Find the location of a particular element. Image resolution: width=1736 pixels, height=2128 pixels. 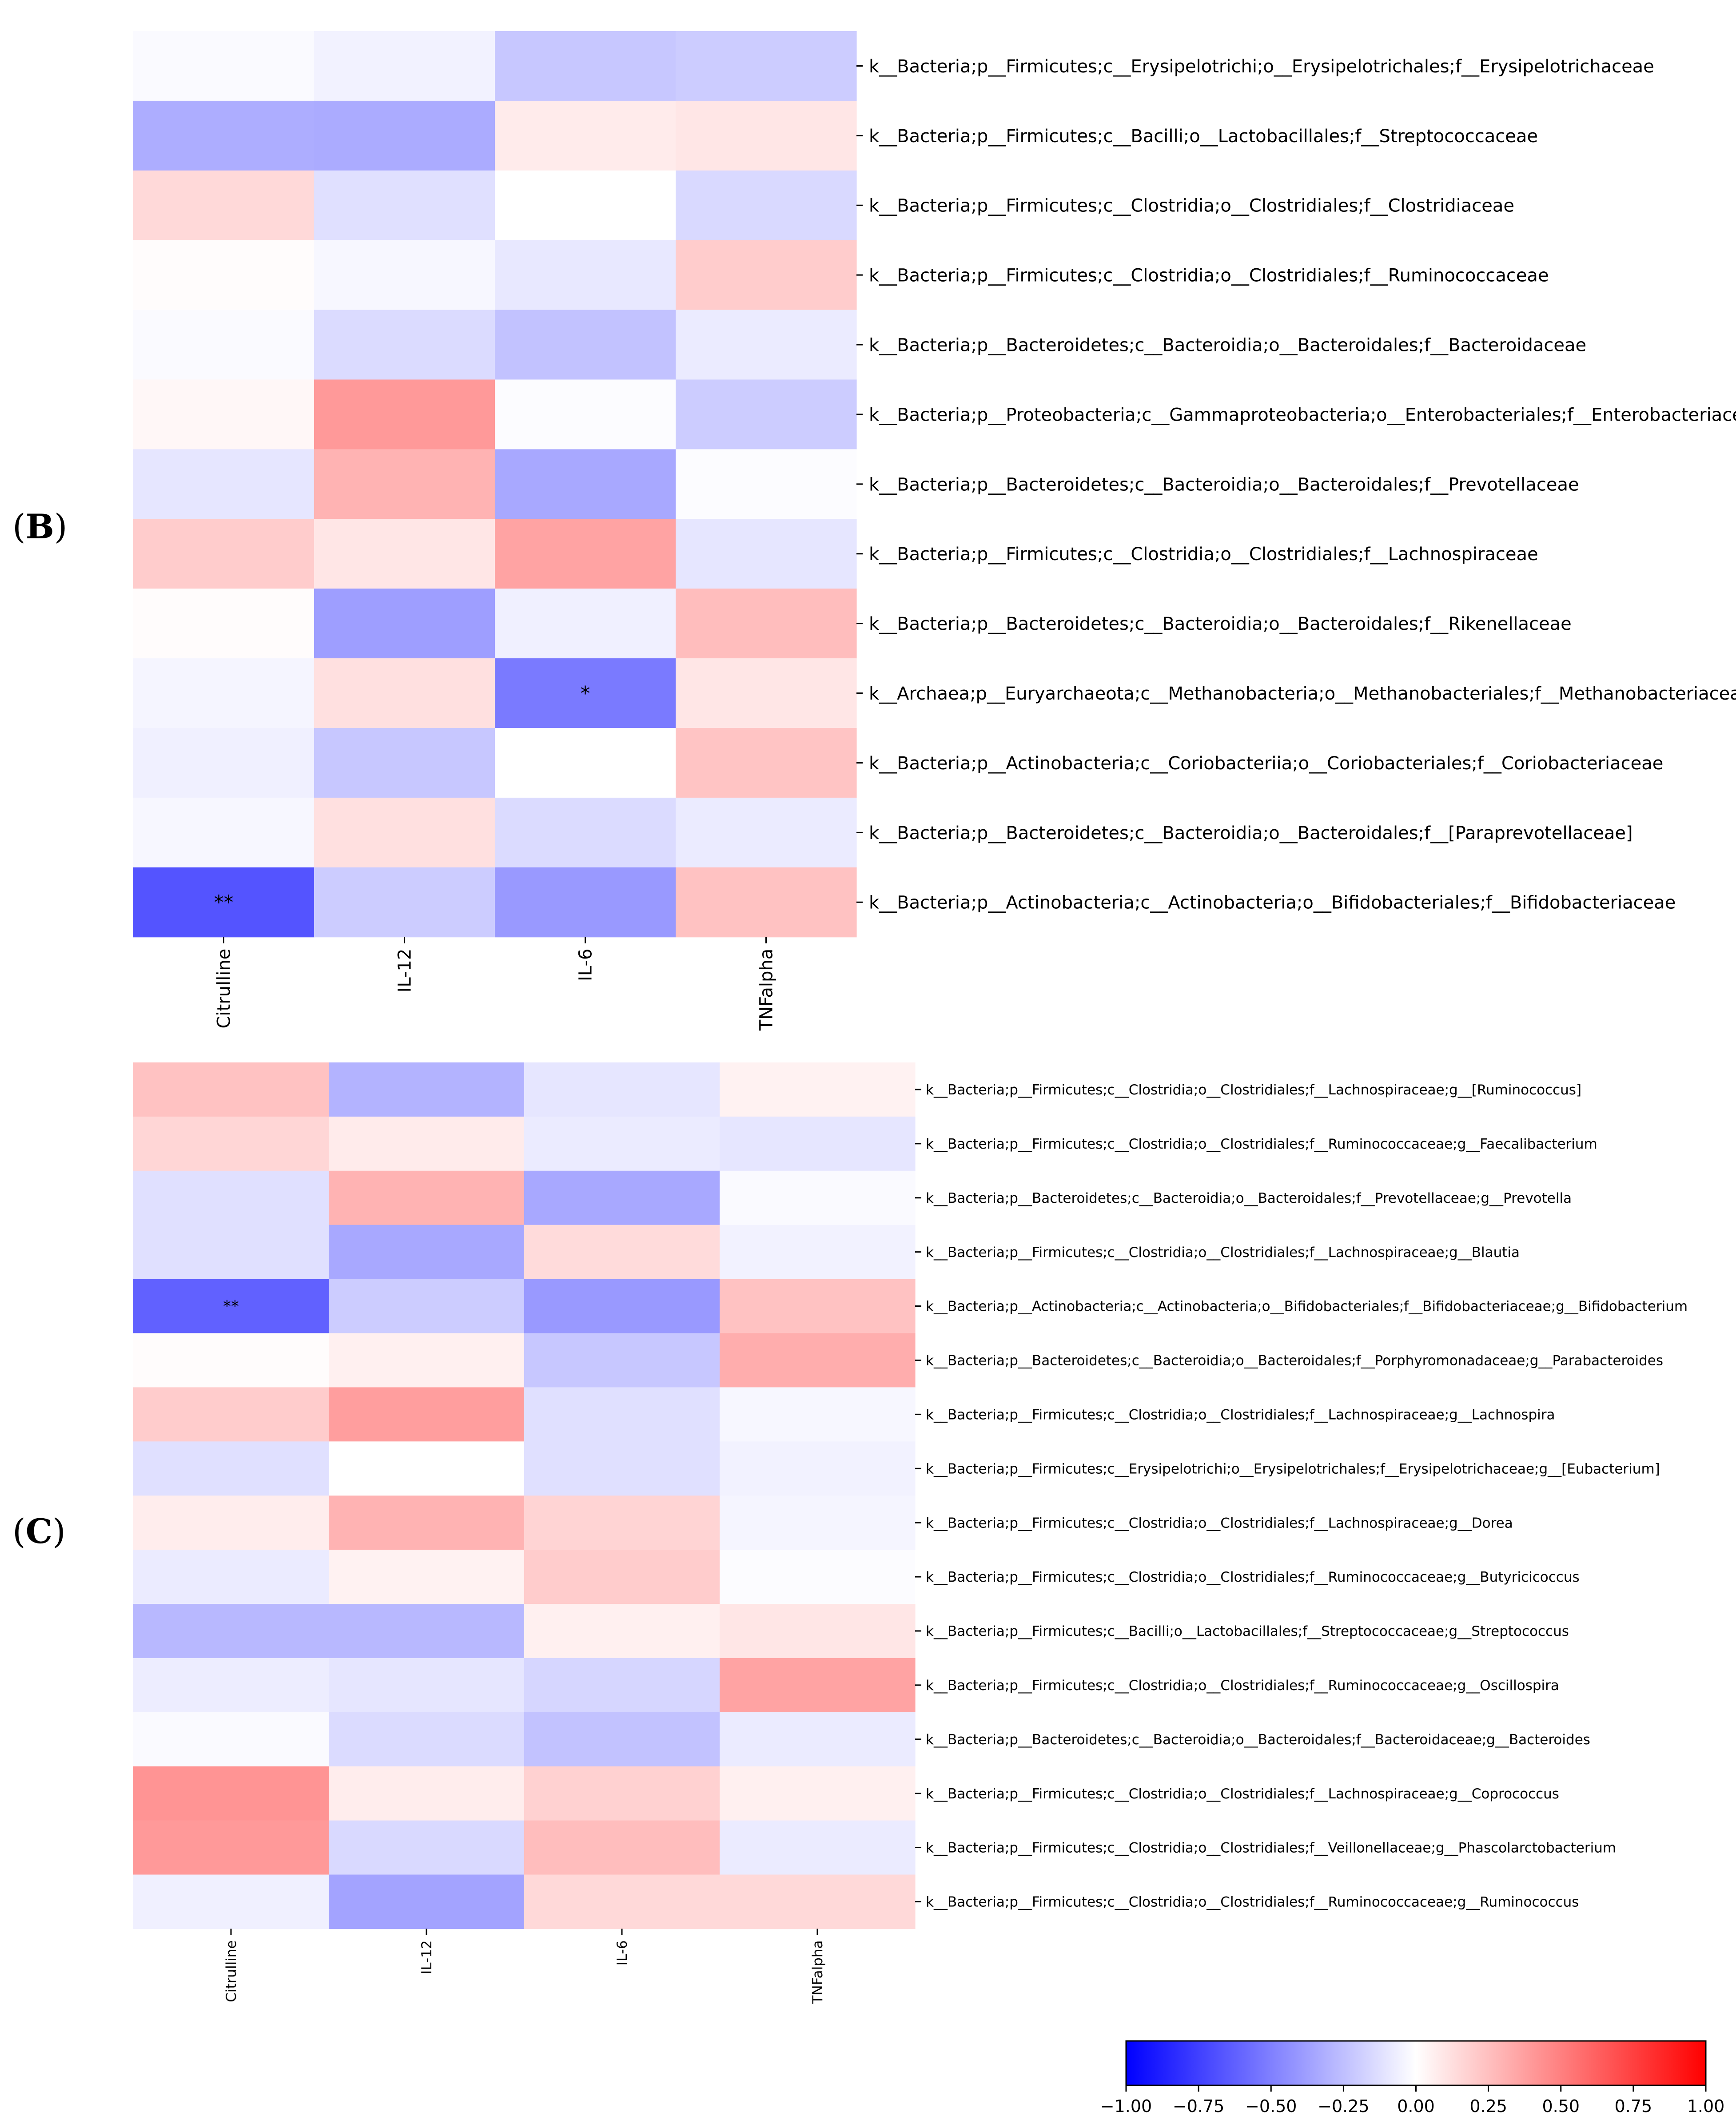

heatmap-b-cell-r0-c0 is located at coordinates (224, 66).